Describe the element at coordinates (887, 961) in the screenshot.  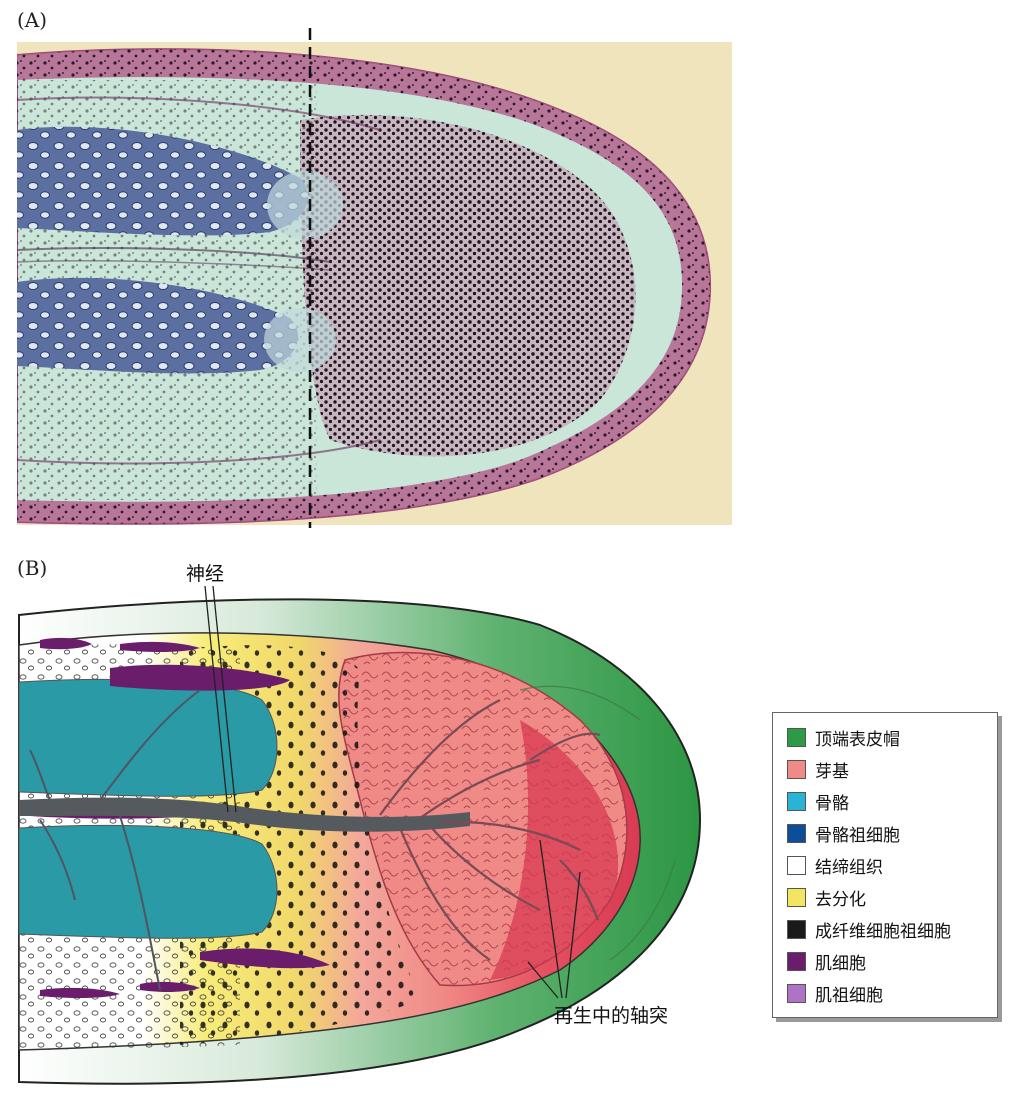
I see `legend-item-muscle-cell: 肌细胞` at that location.